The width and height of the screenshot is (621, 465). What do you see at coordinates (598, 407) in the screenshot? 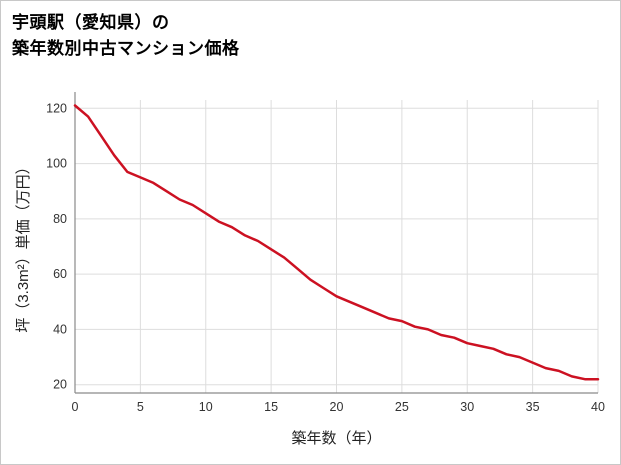
I see `x-tick-label: 40` at bounding box center [598, 407].